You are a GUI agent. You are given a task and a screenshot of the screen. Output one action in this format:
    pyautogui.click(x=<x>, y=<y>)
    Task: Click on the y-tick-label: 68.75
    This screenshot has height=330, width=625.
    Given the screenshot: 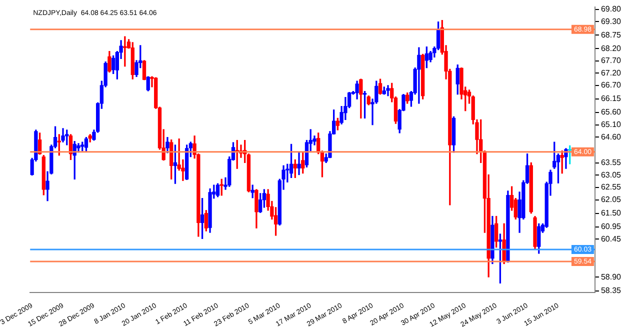 What is the action you would take?
    pyautogui.click(x=611, y=35)
    